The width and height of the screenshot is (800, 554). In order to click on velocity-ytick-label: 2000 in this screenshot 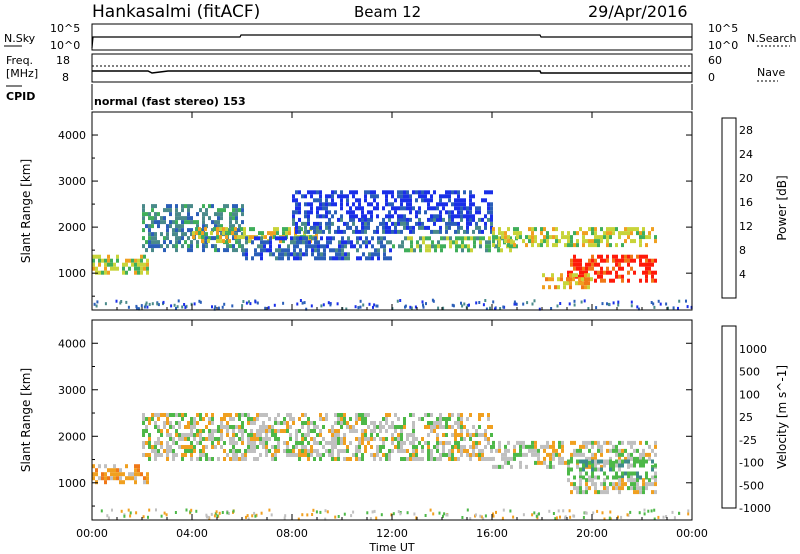, I will do `click(72, 436)`.